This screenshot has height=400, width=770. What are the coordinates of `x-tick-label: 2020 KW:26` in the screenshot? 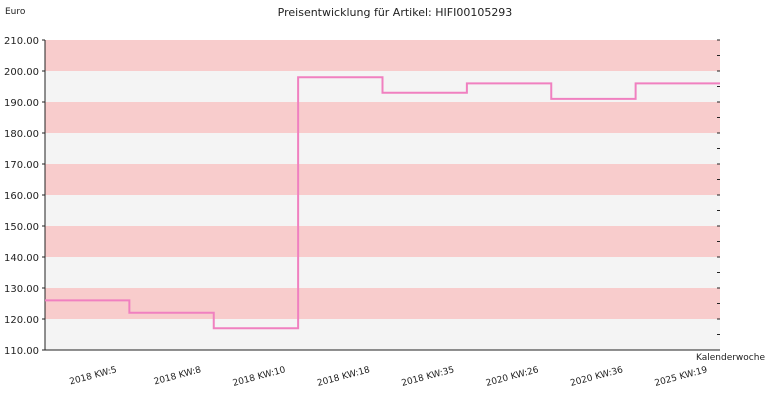 It's located at (512, 377).